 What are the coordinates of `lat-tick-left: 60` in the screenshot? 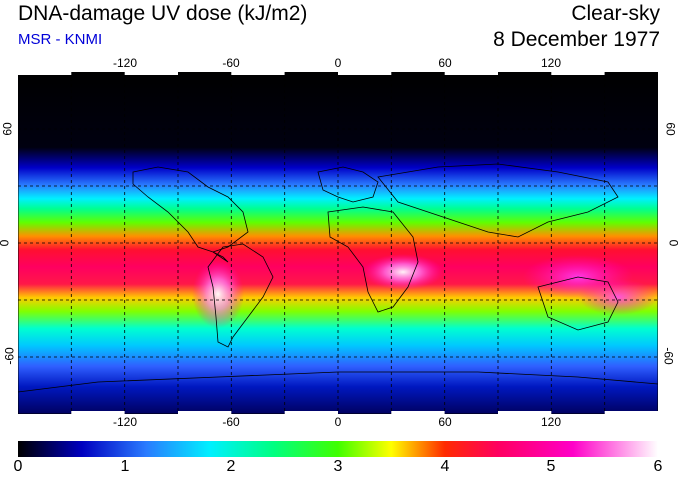 It's located at (7, 129).